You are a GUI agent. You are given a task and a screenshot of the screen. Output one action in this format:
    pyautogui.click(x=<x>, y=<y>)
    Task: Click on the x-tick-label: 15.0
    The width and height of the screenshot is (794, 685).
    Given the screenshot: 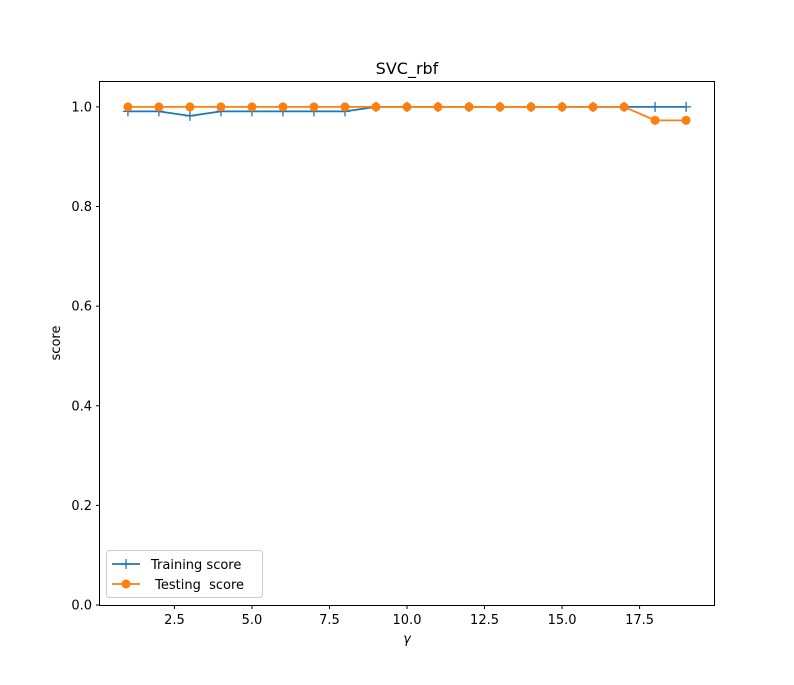 What is the action you would take?
    pyautogui.click(x=562, y=620)
    